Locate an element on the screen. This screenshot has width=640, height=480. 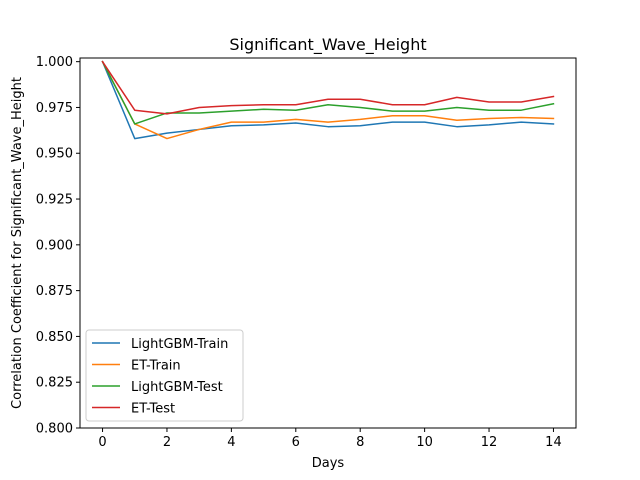
x-tick-label: 12 is located at coordinates (489, 442).